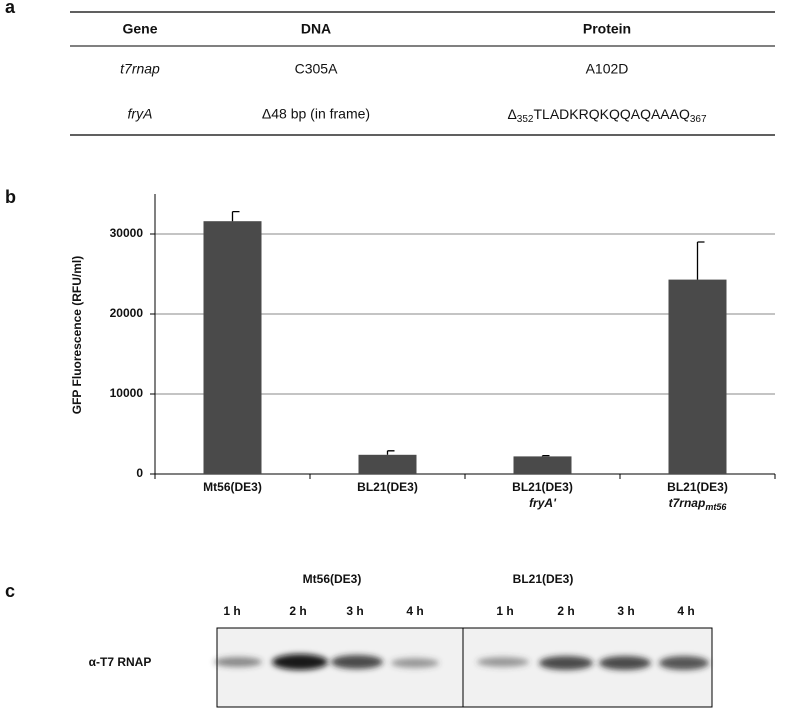  What do you see at coordinates (140, 69) in the screenshot?
I see `table-cell: t7rnap` at bounding box center [140, 69].